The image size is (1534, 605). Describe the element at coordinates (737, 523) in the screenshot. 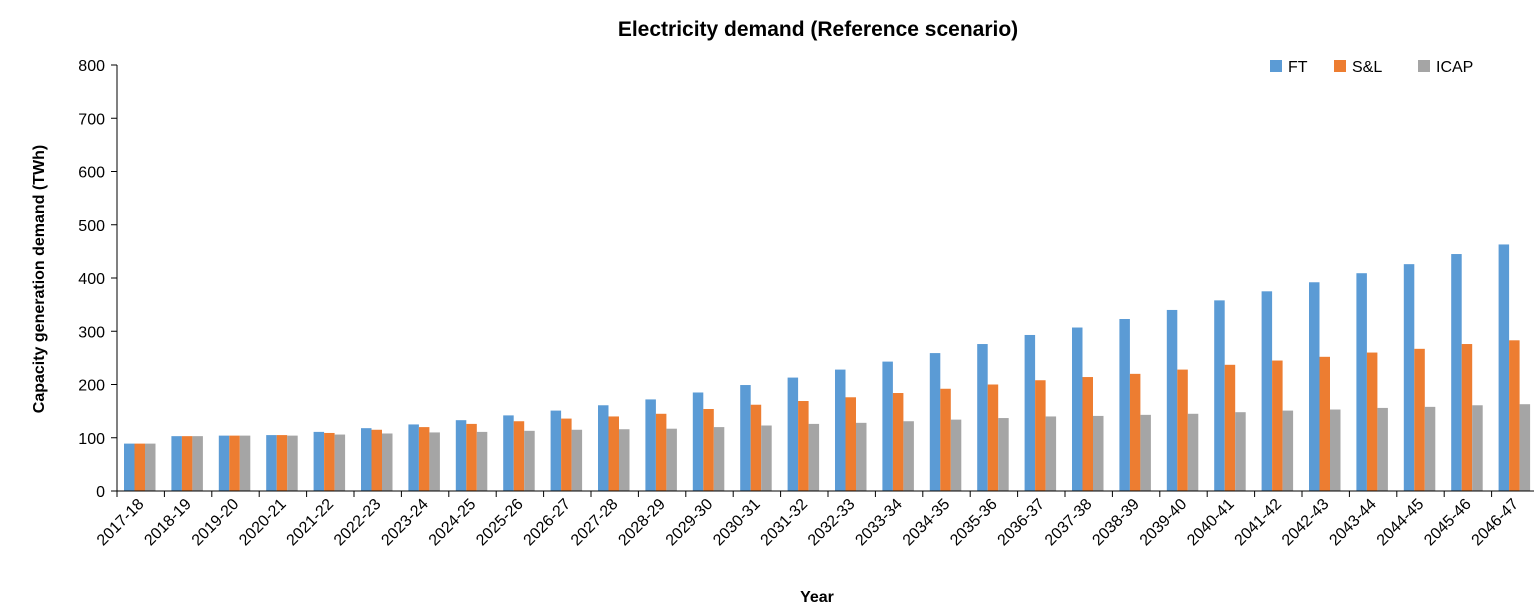

I see `x-tick-label: 2030-31` at that location.